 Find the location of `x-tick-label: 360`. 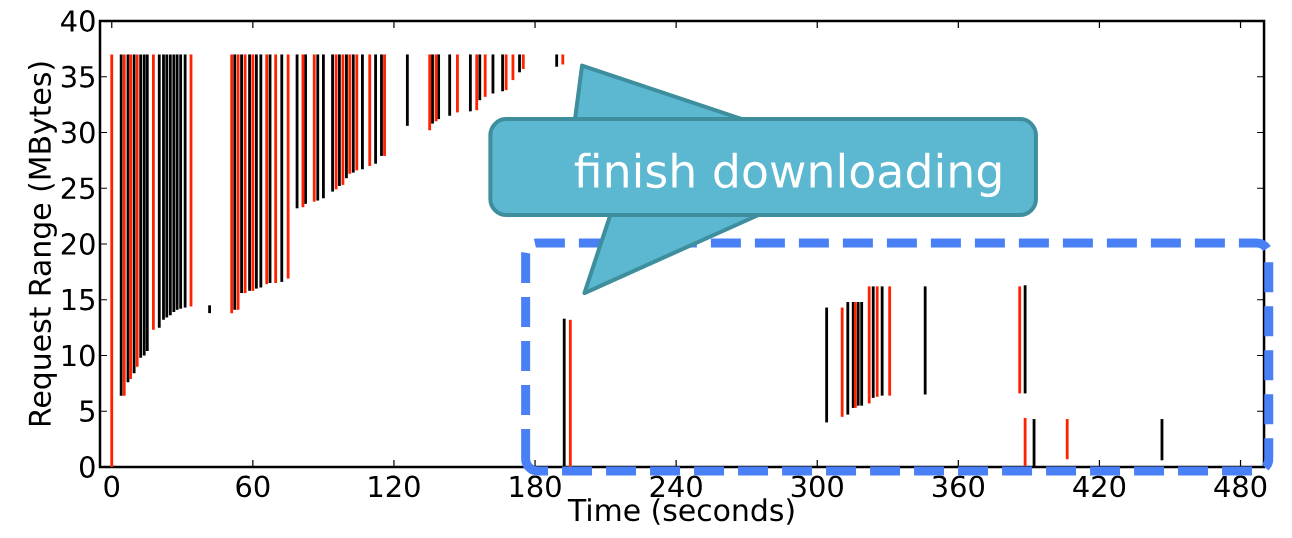

x-tick-label: 360 is located at coordinates (958, 486).